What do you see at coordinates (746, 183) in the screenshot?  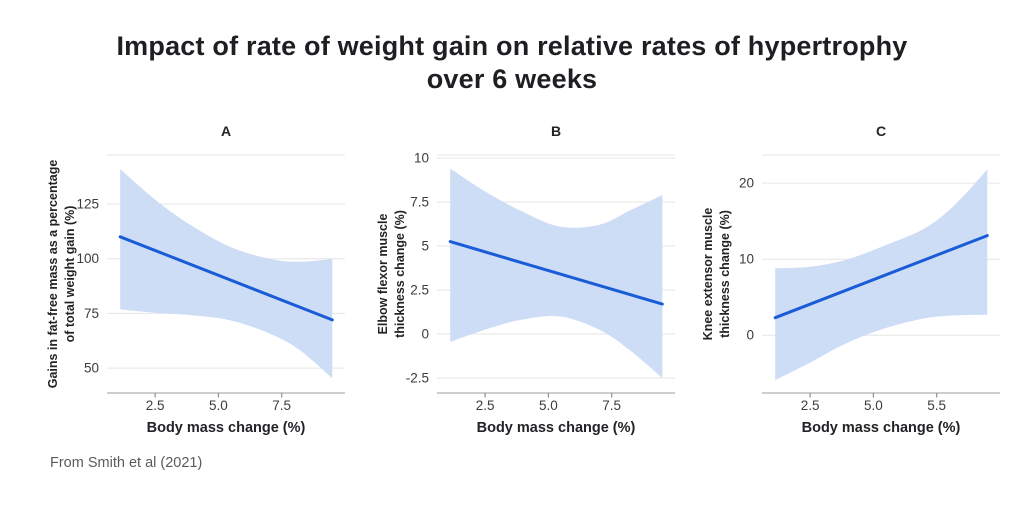 I see `y-tick-label: 20` at bounding box center [746, 183].